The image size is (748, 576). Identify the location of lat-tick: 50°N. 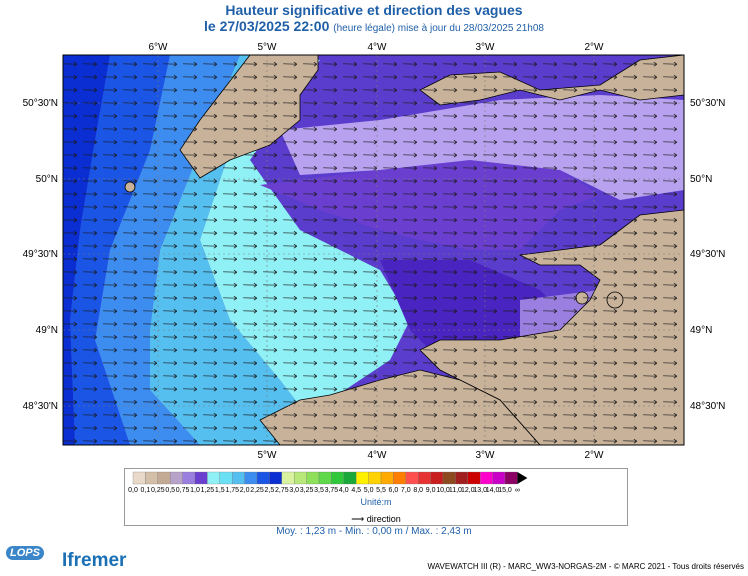
(701, 179).